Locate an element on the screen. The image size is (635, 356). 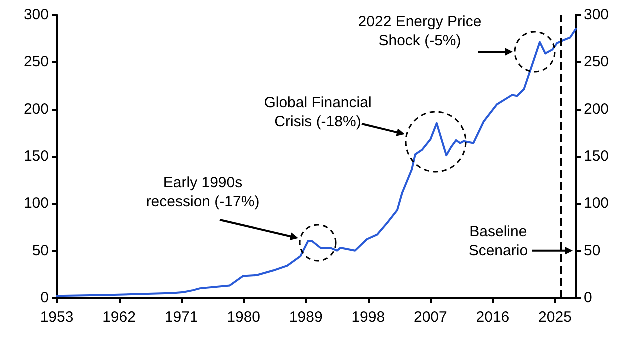
y-tick-label: 150 is located at coordinates (36, 156).